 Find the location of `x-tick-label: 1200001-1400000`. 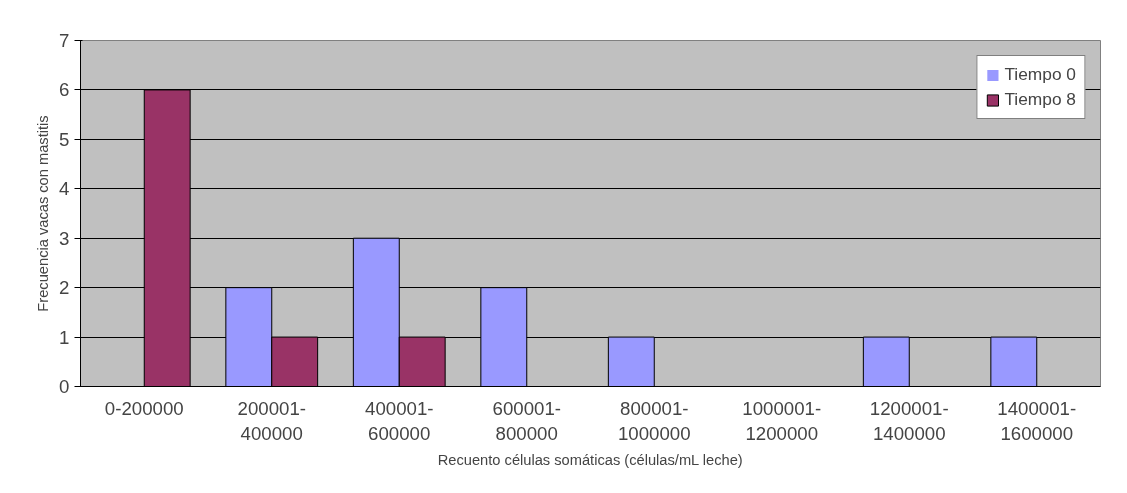

x-tick-label: 1200001-1400000 is located at coordinates (909, 420).